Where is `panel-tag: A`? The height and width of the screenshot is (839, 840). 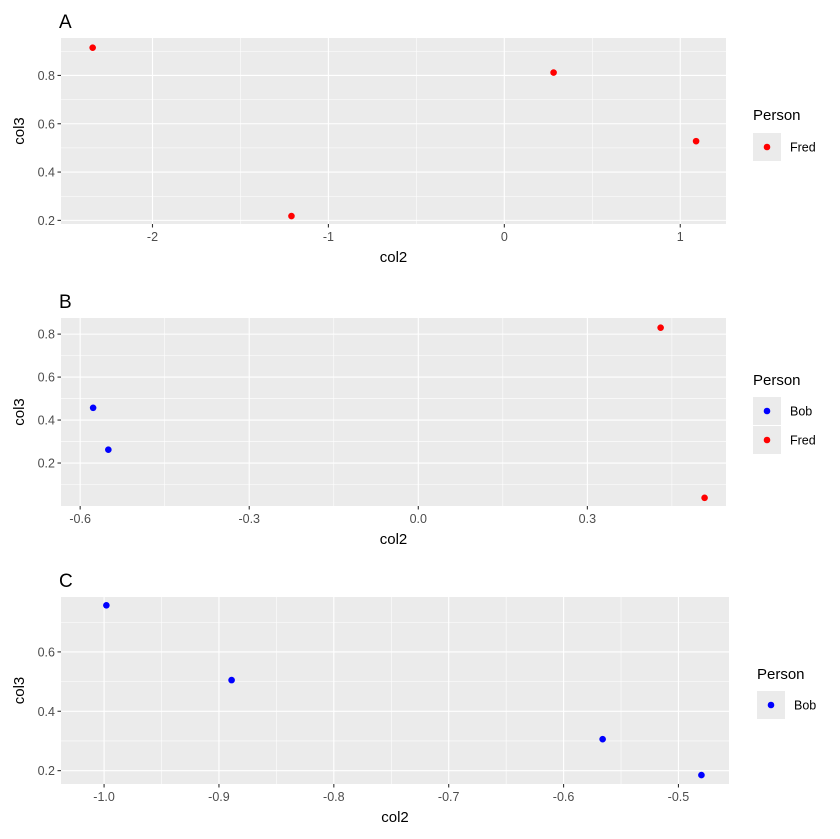
panel-tag: A is located at coordinates (65, 22).